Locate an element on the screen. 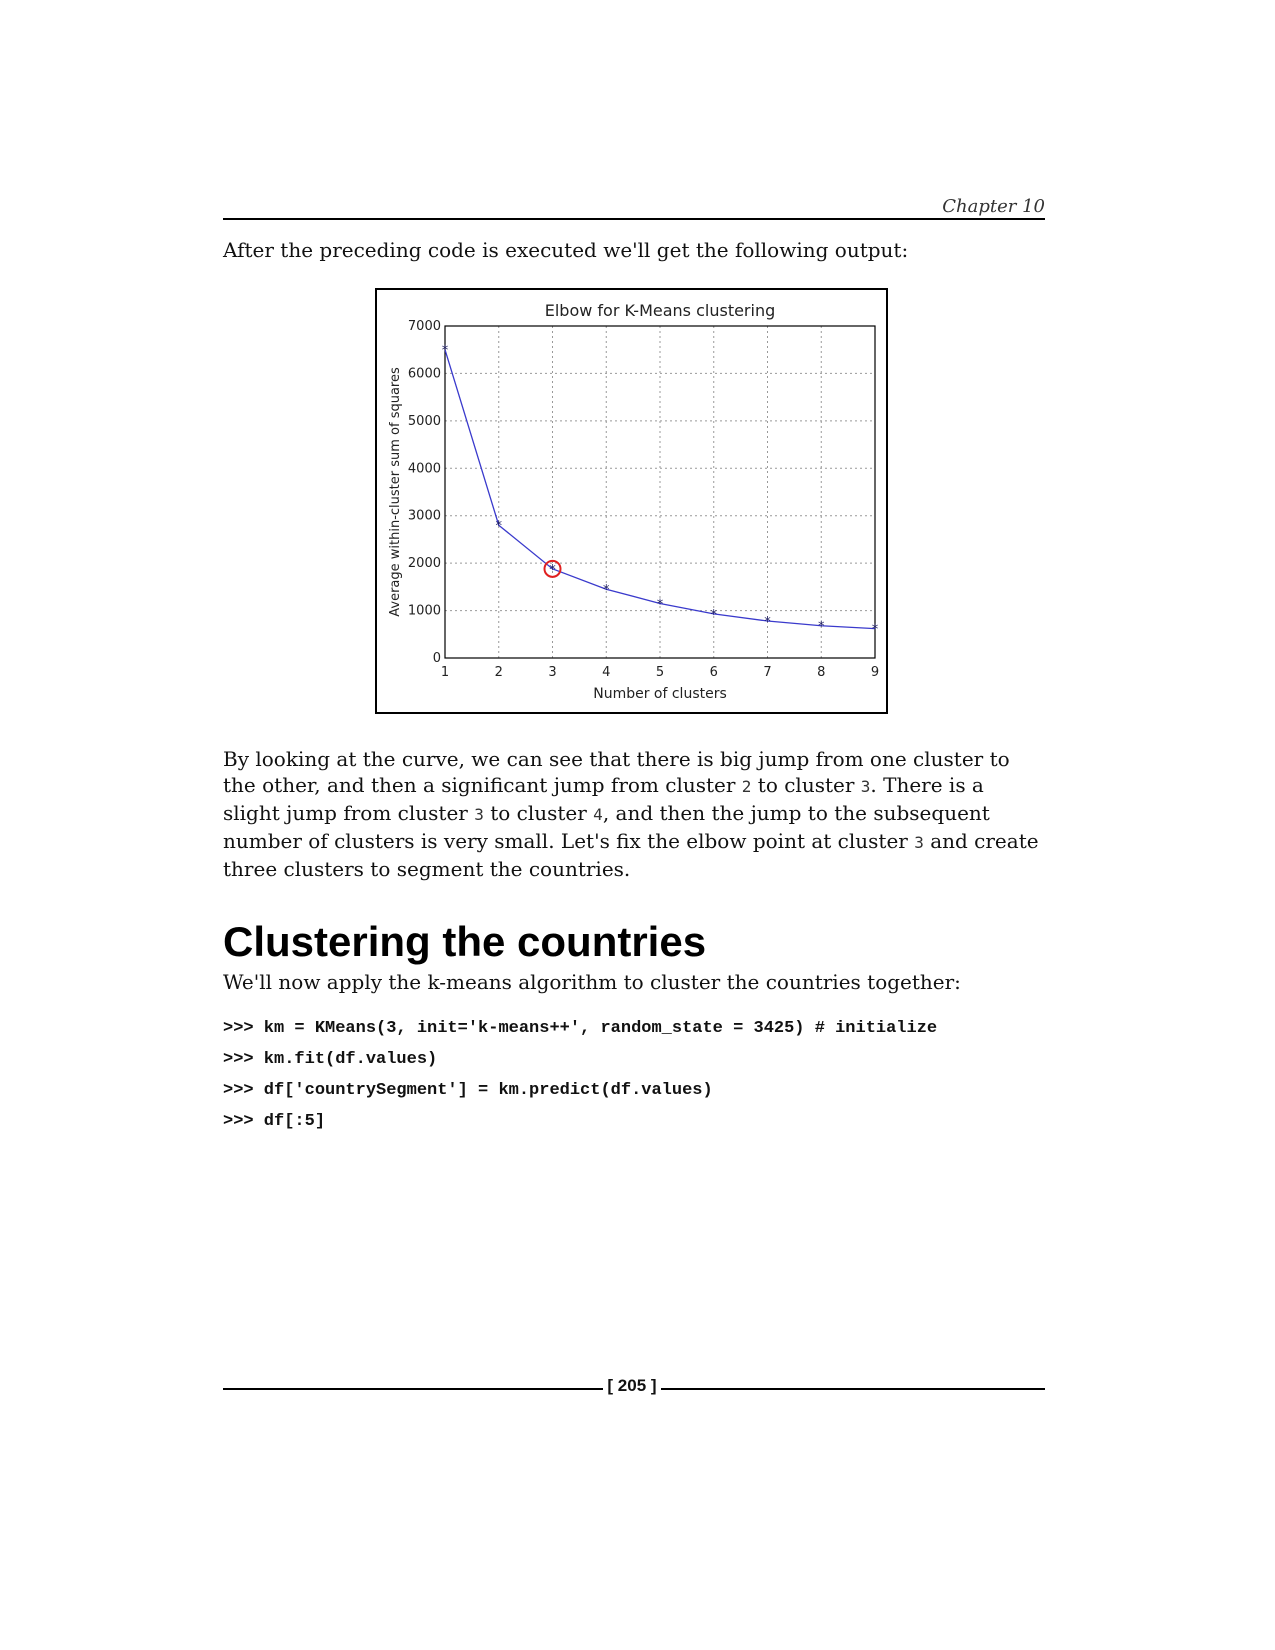 The image size is (1275, 1650). page-footer: [ 205 ] is located at coordinates (634, 1388).